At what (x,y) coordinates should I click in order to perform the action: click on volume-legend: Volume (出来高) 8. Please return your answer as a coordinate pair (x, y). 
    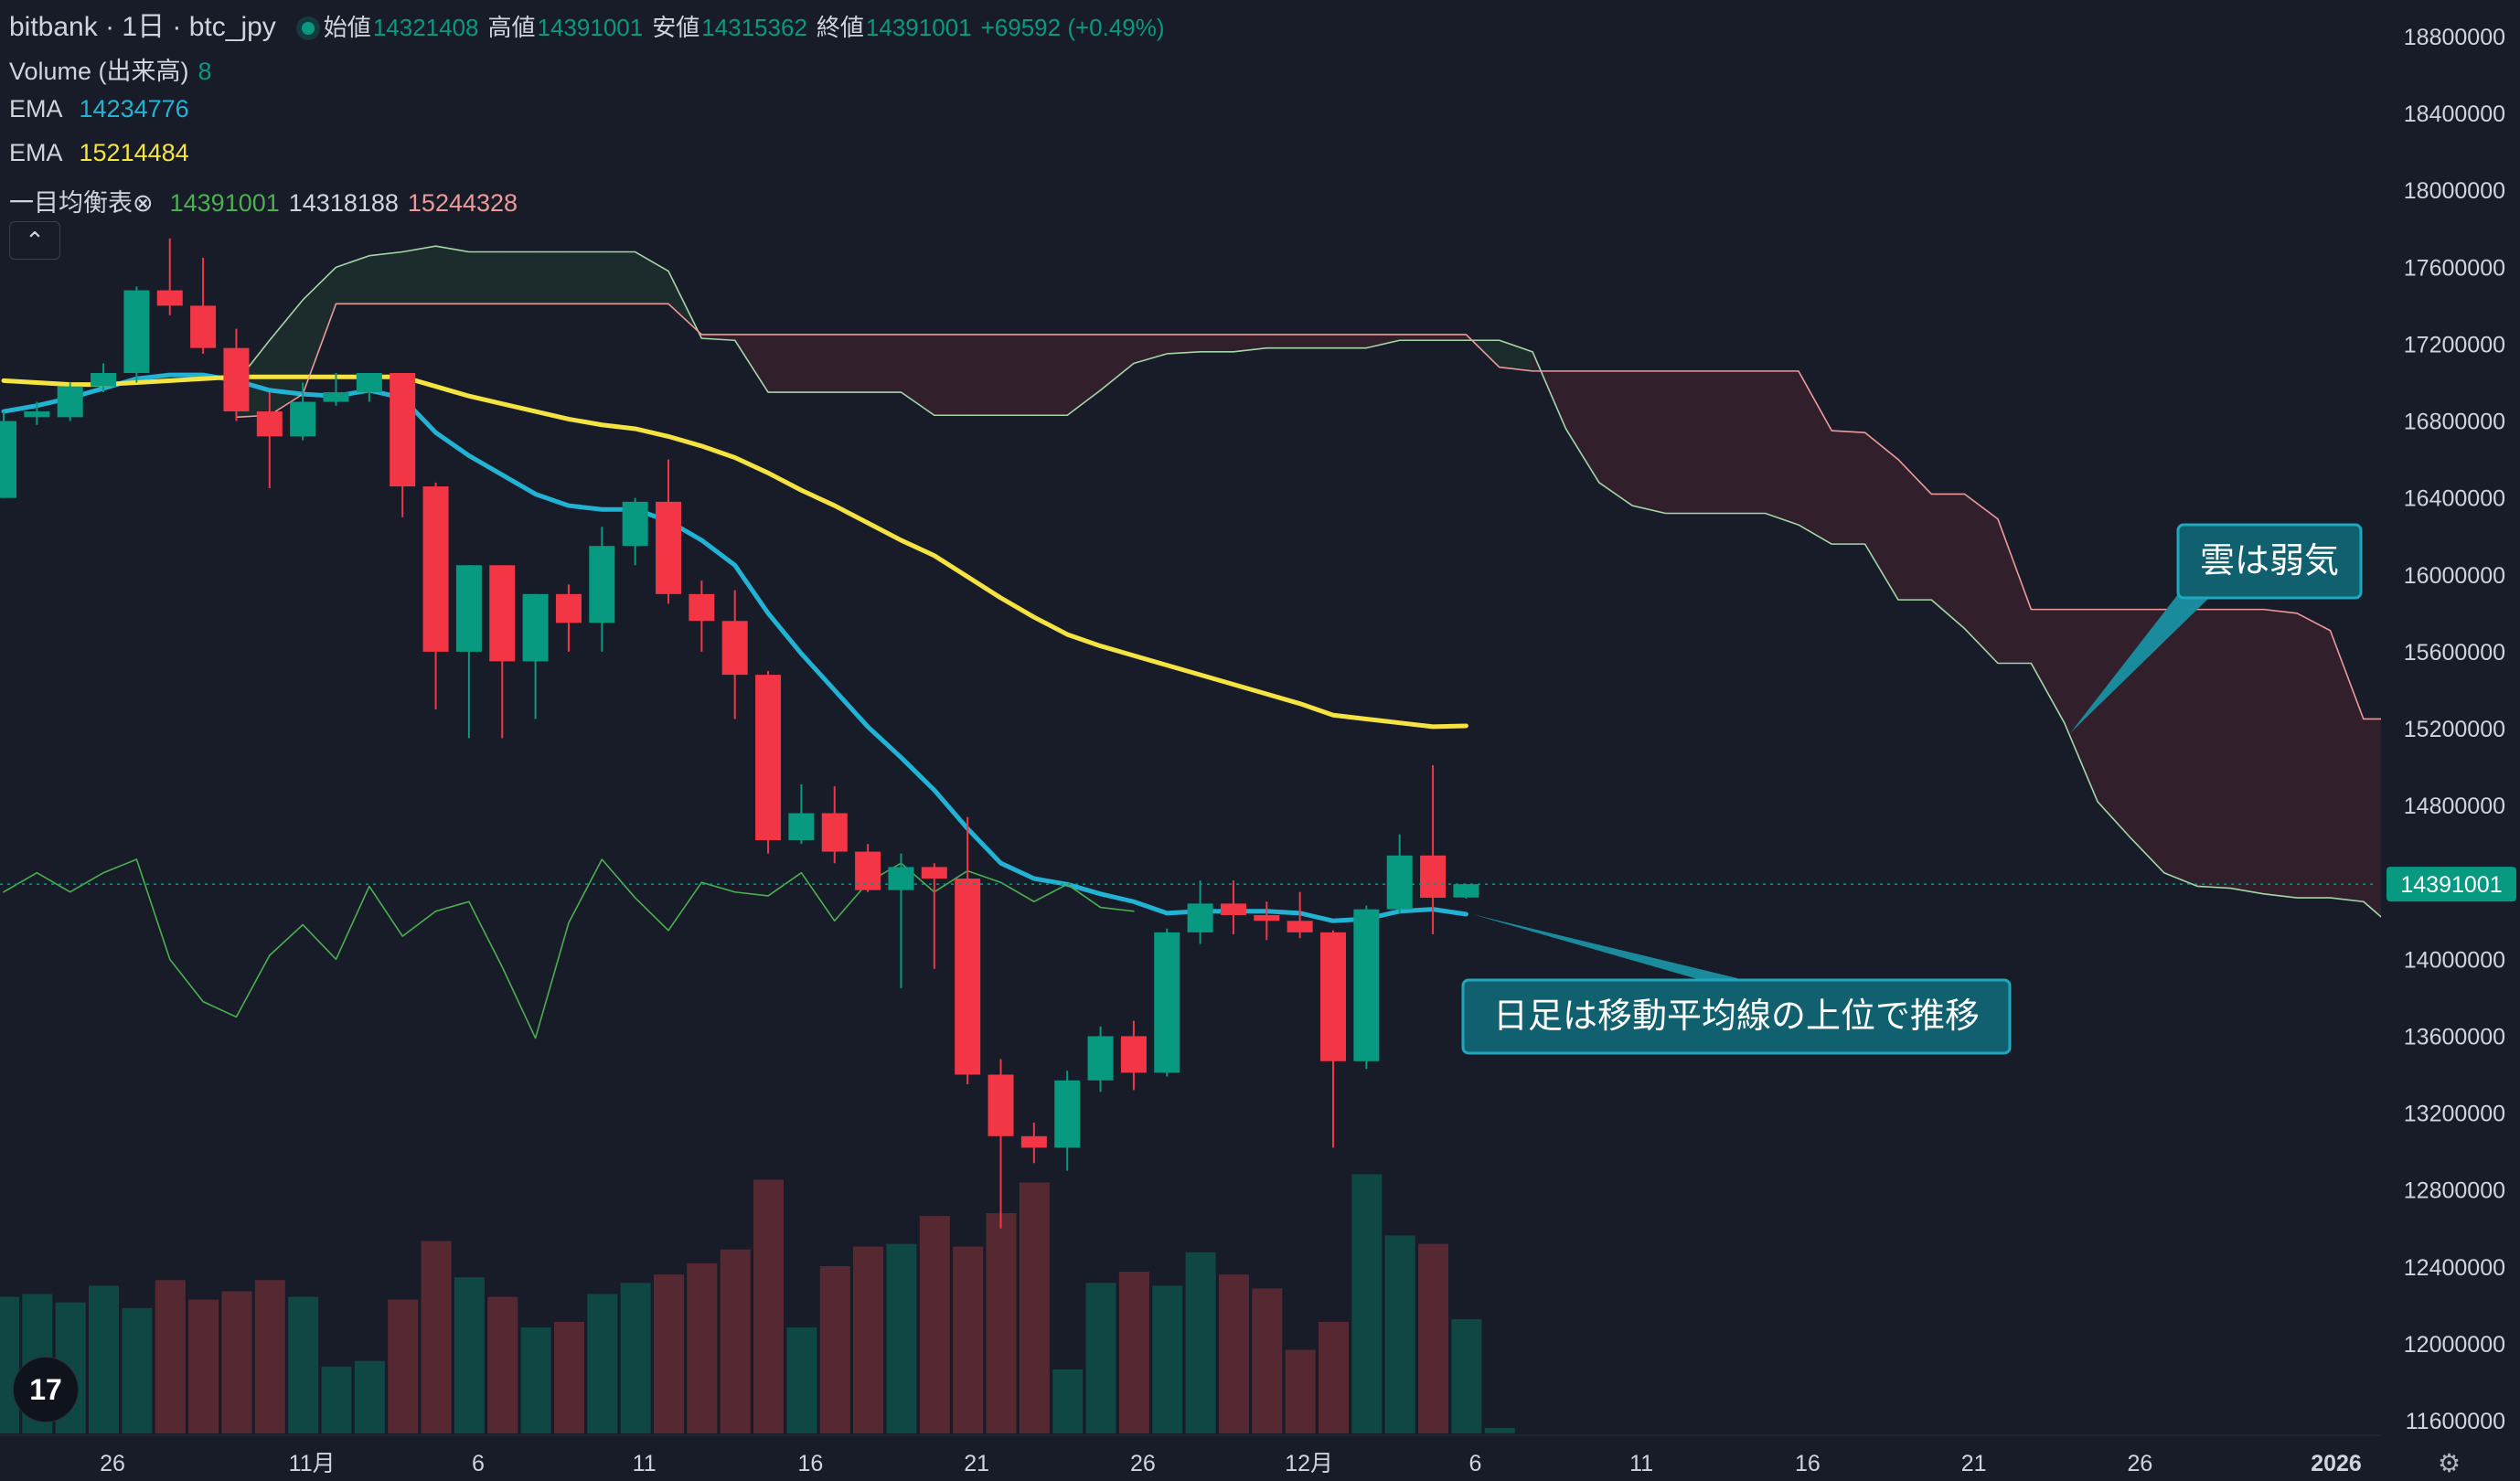
    Looking at the image, I should click on (115, 69).